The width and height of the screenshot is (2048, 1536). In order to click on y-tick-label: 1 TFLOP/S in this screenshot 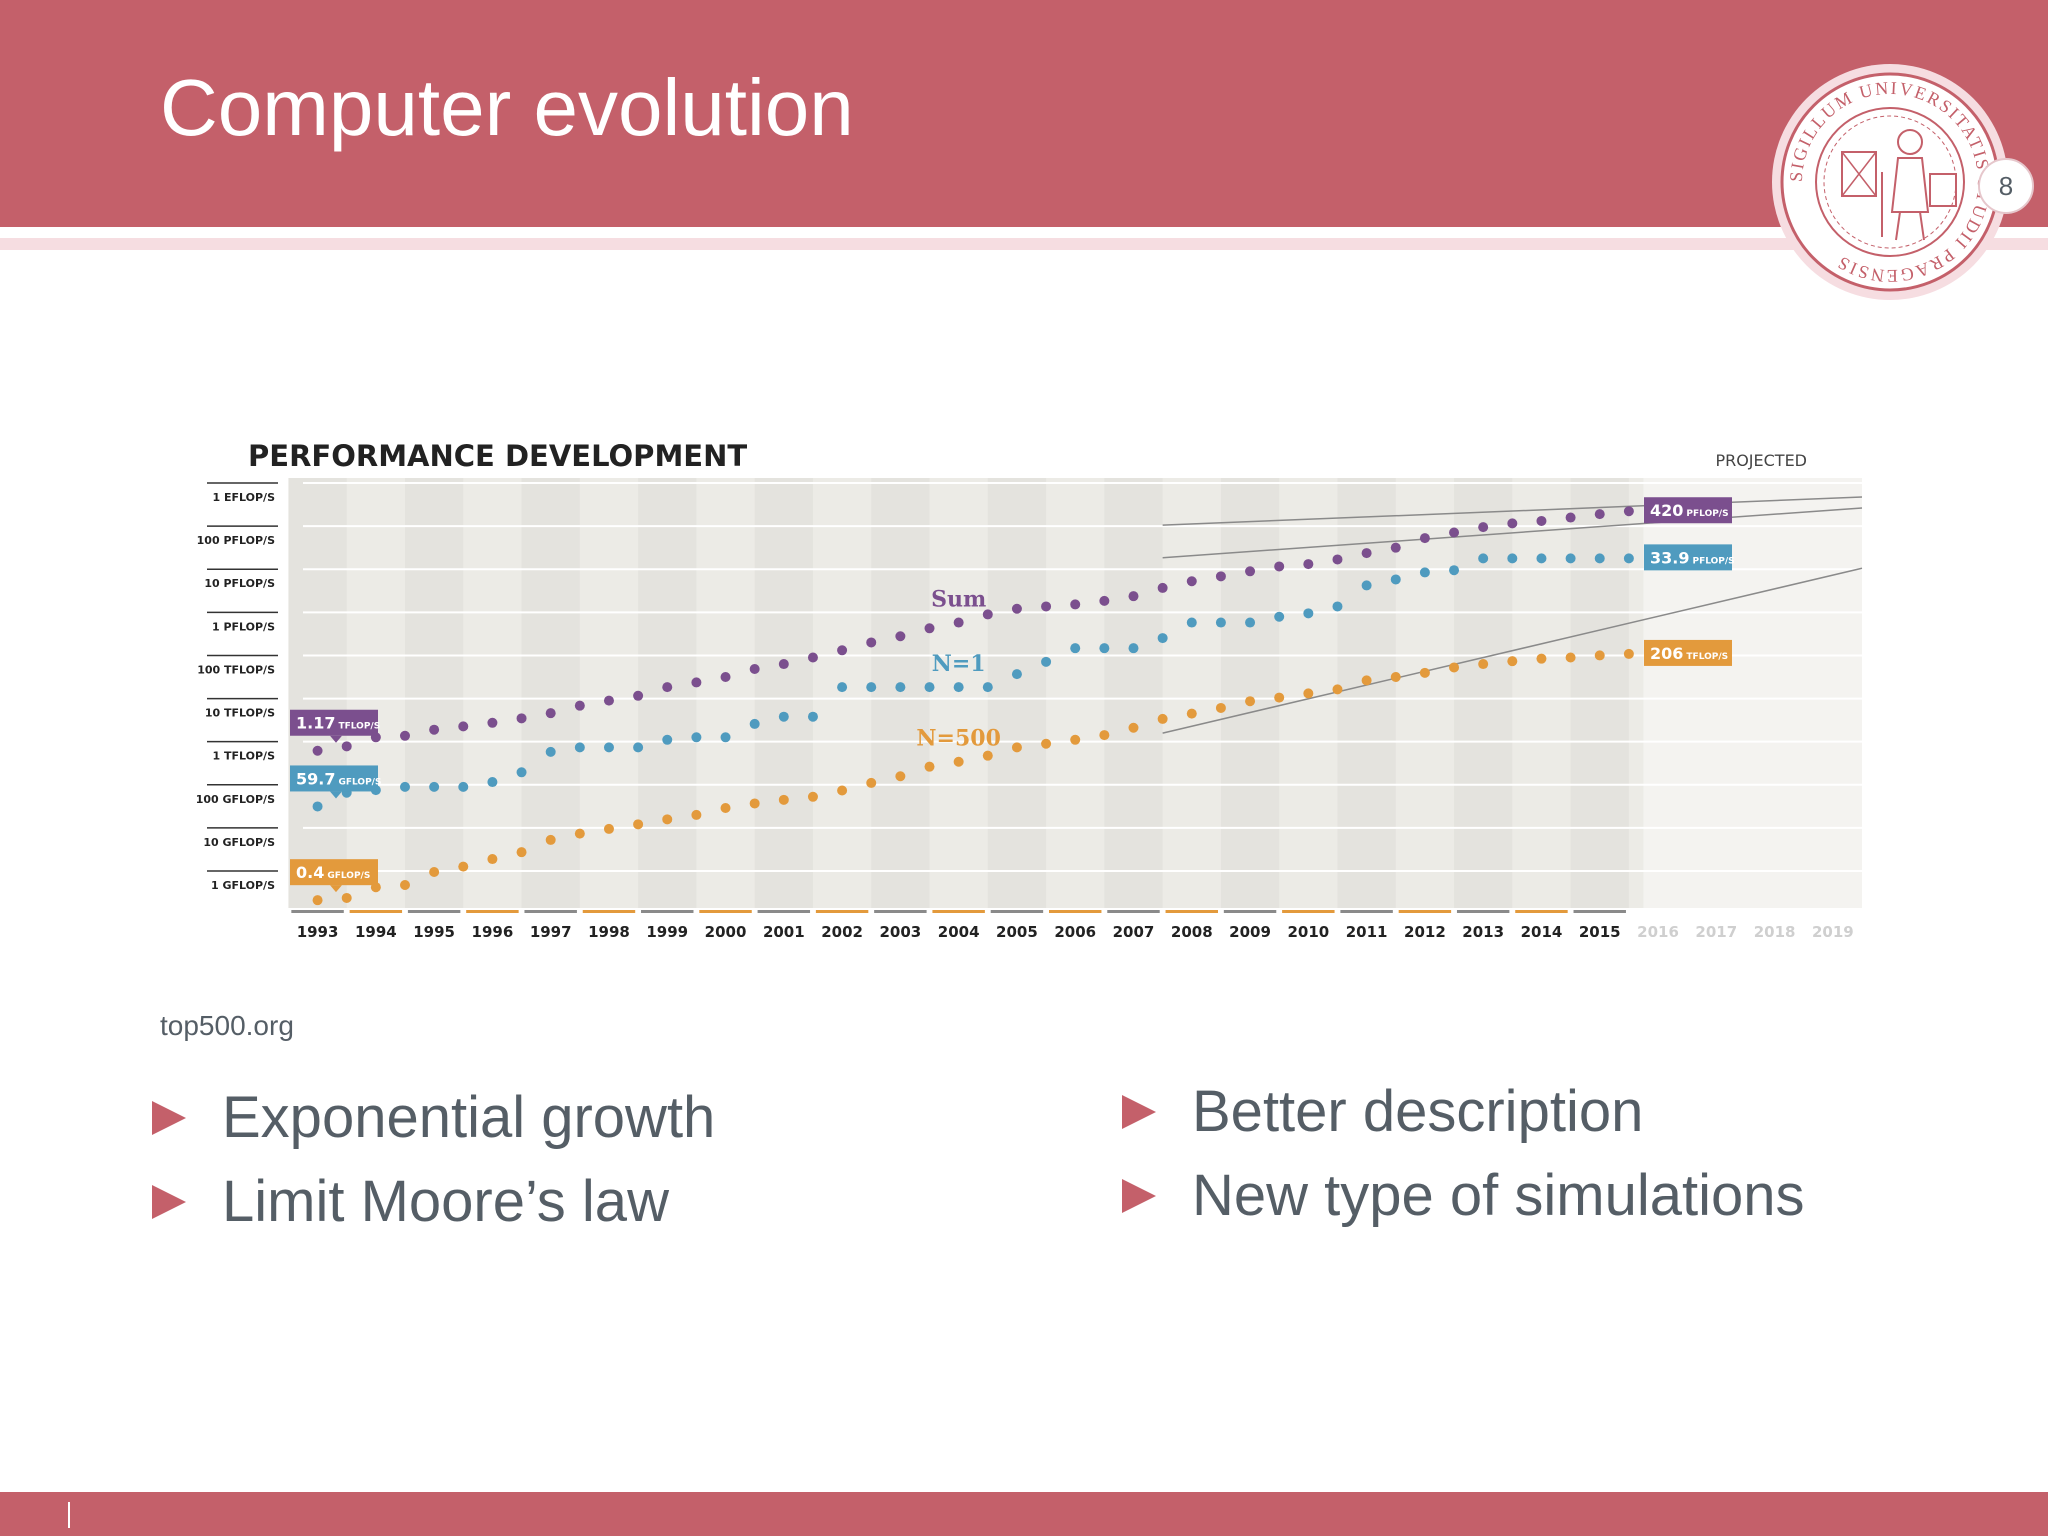, I will do `click(244, 756)`.